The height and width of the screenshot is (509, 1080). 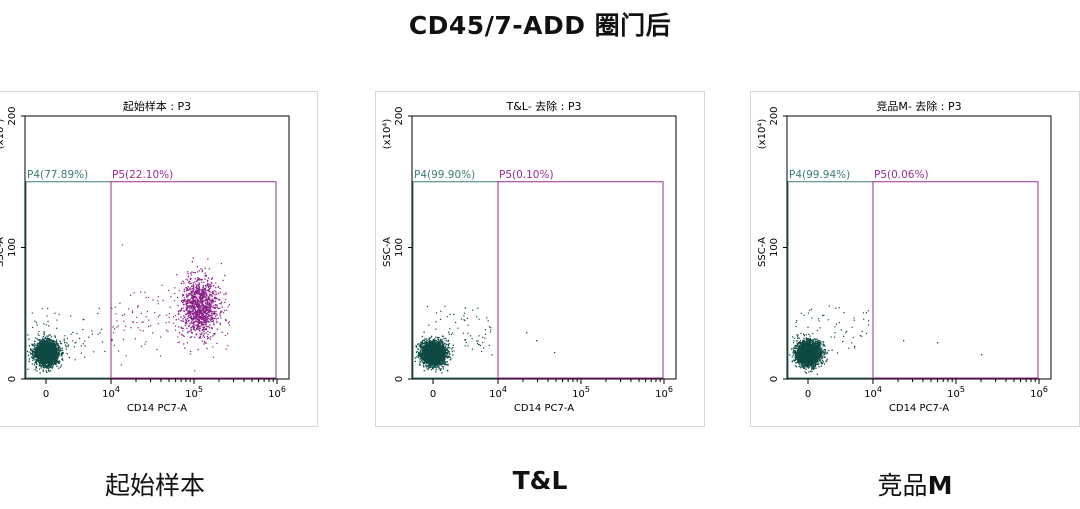 I want to click on gate-label: P5(0.10%), so click(x=526, y=175).